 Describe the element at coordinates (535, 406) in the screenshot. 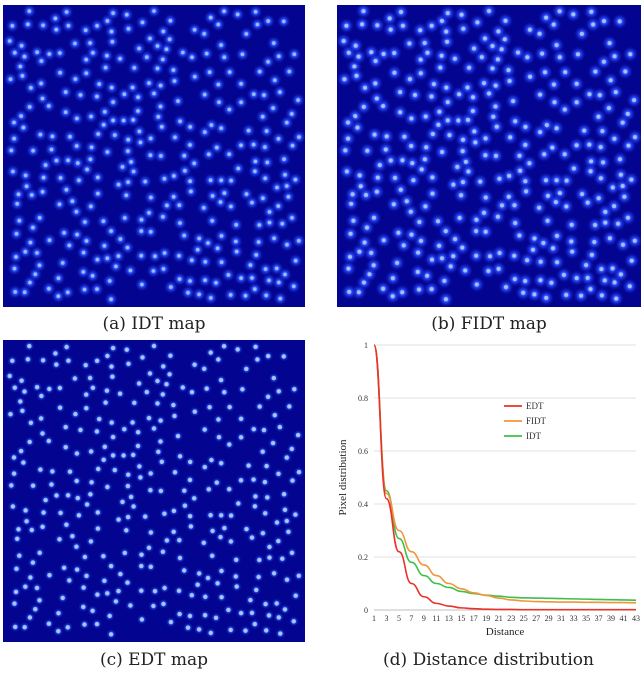

I see `legend-label-edt: EDT` at that location.